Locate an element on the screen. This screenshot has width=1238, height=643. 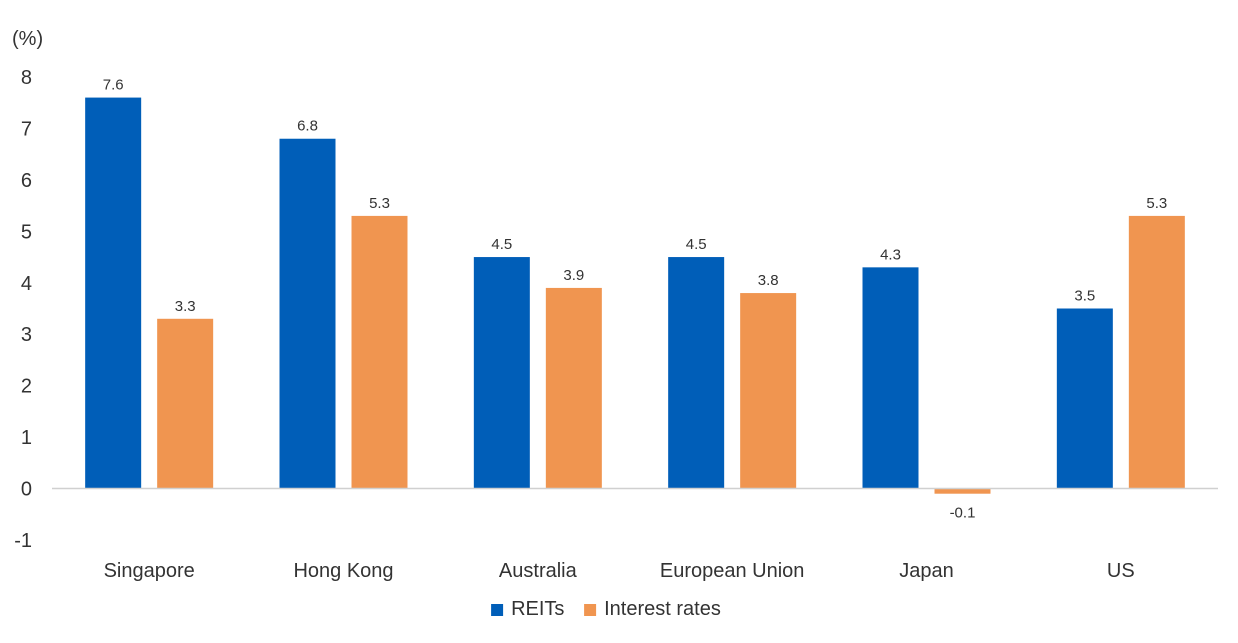
x-category-label: Australia is located at coordinates (538, 571).